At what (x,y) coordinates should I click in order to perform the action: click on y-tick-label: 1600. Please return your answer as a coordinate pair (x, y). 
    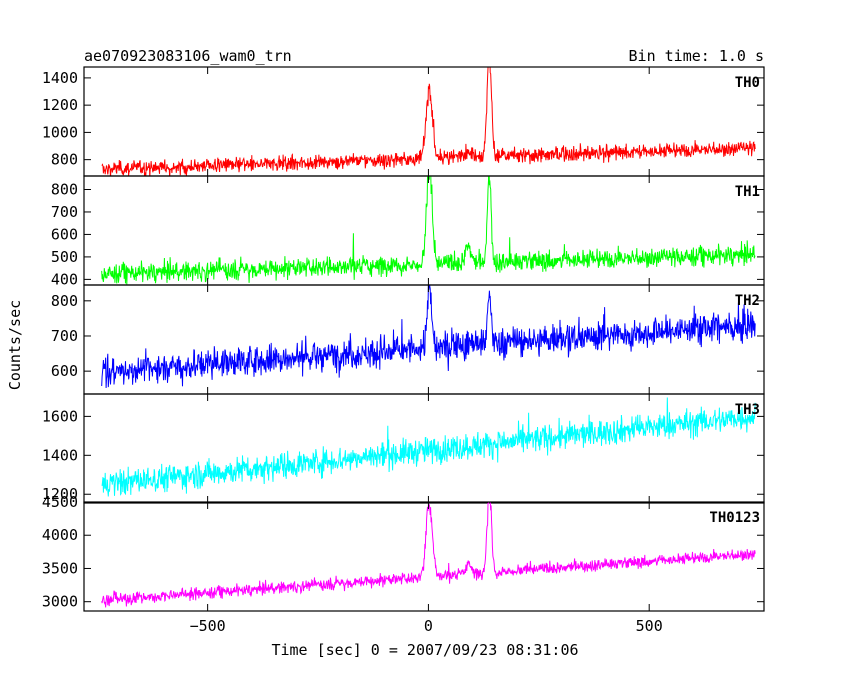
    Looking at the image, I should click on (60, 416).